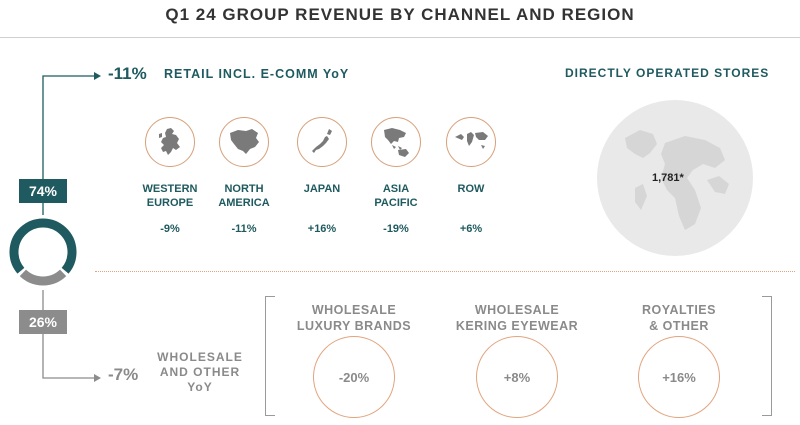 This screenshot has height=425, width=800. Describe the element at coordinates (244, 229) in the screenshot. I see `region-value-north-america: -11%` at that location.